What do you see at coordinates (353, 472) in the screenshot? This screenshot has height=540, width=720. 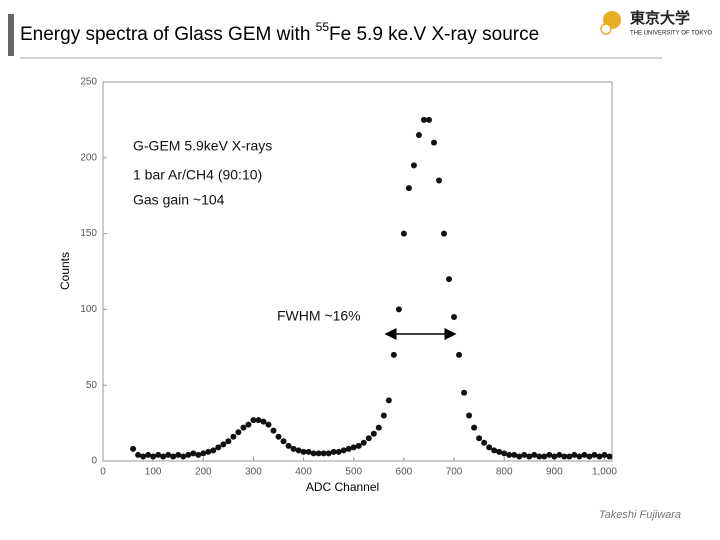 I see `x-tick-label: 500` at bounding box center [353, 472].